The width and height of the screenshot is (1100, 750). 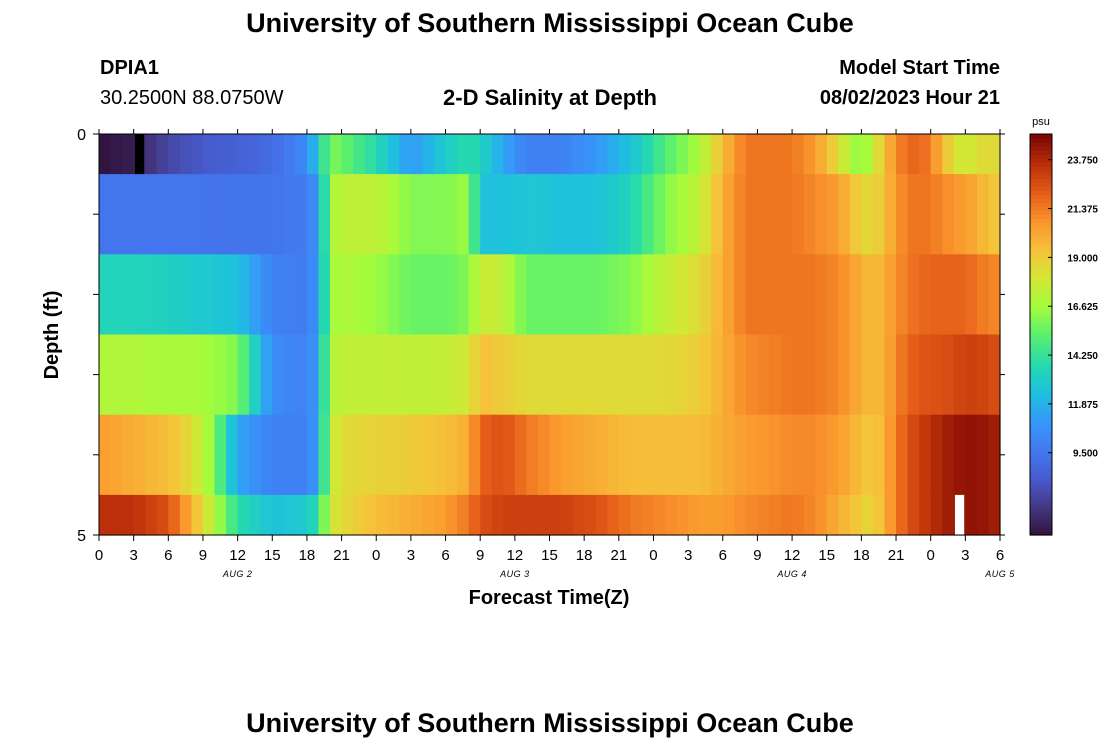 What do you see at coordinates (237, 574) in the screenshot?
I see `date-label: AUG 2` at bounding box center [237, 574].